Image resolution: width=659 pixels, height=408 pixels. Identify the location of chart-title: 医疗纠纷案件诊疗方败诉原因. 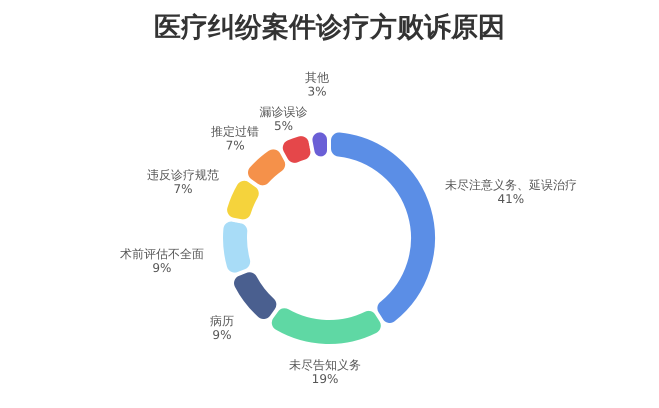
(329, 27).